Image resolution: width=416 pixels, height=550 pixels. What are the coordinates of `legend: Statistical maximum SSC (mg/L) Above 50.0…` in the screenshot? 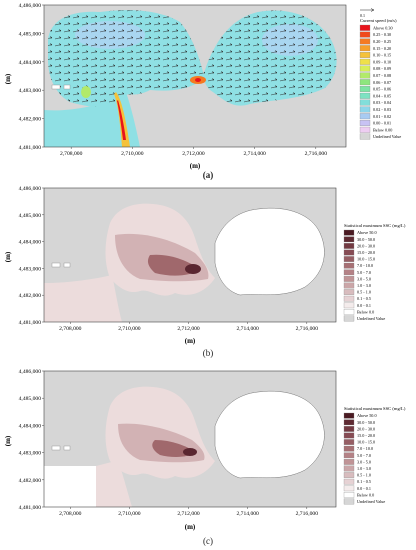 It's located at (374, 272).